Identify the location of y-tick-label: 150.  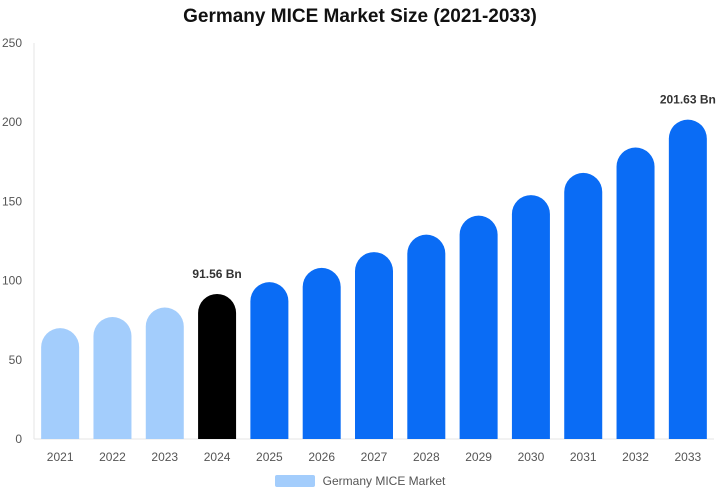
(12, 201).